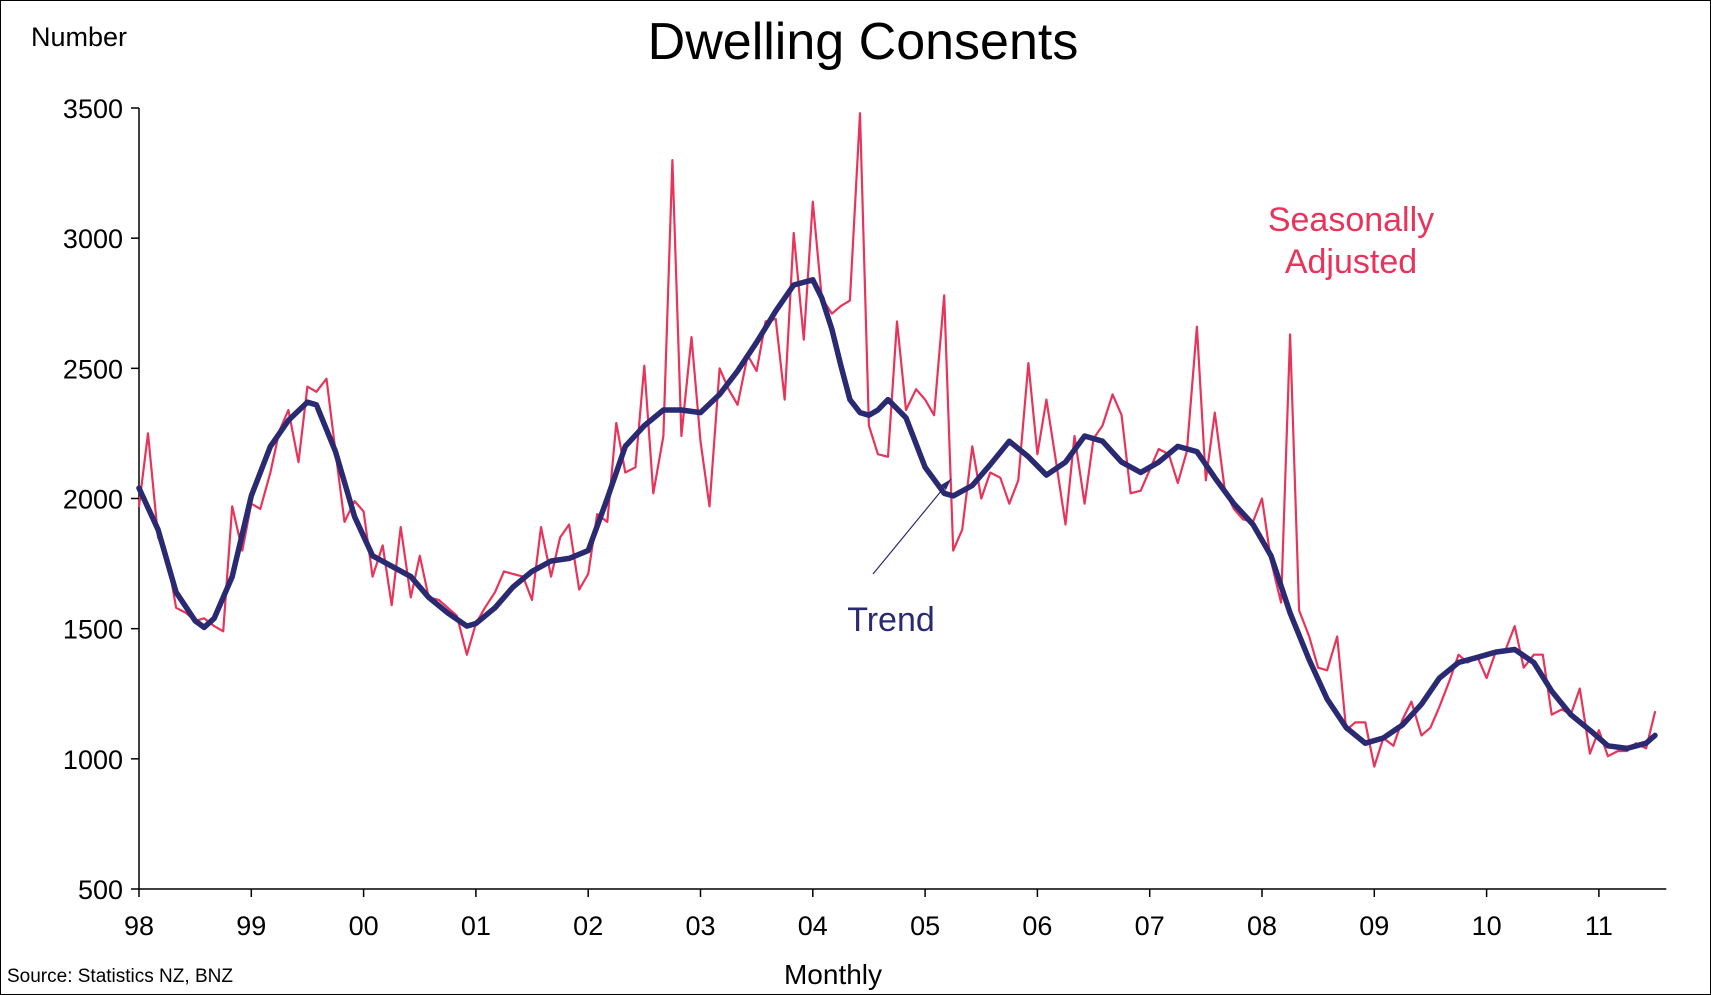 The width and height of the screenshot is (1711, 995). What do you see at coordinates (1037, 926) in the screenshot?
I see `x-tick-label: 06` at bounding box center [1037, 926].